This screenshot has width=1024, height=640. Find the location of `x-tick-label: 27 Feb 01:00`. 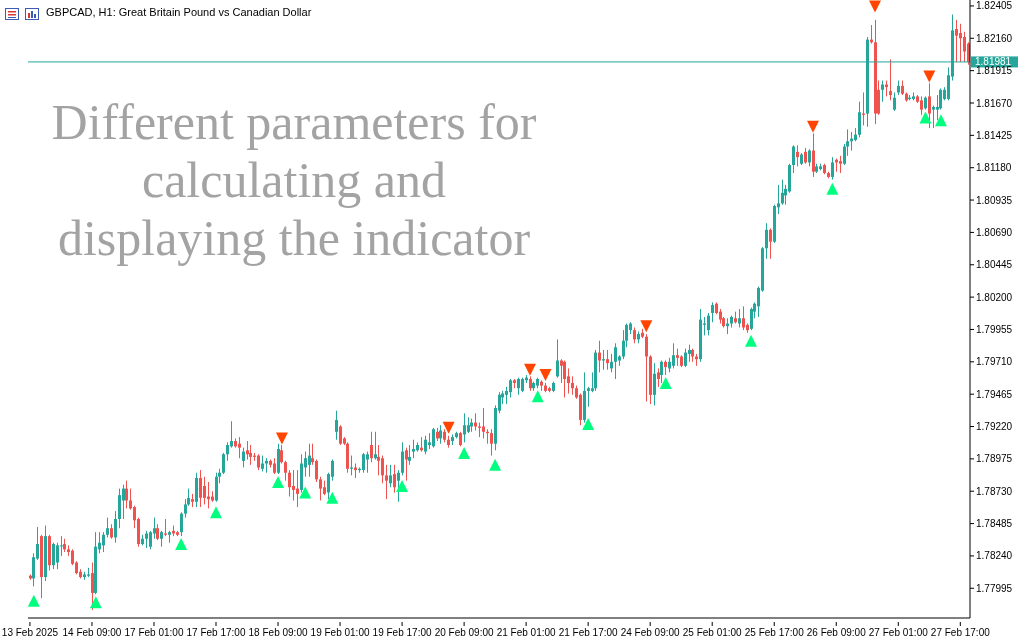

x-tick-label: 27 Feb 01:00 is located at coordinates (898, 632).